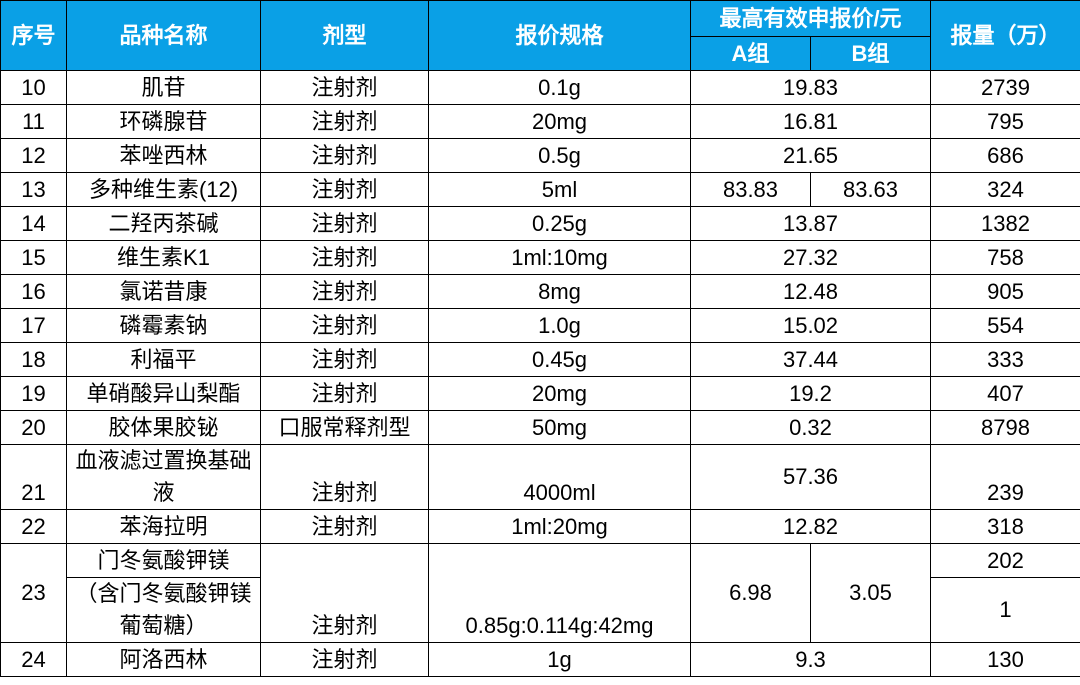 The image size is (1080, 685). I want to click on name-cell: 氯诺昔康, so click(163, 291).